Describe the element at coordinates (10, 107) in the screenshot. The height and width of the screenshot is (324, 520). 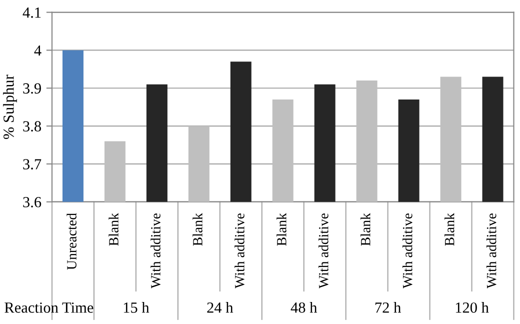
I see `y-axis-title: % Sulphur` at that location.